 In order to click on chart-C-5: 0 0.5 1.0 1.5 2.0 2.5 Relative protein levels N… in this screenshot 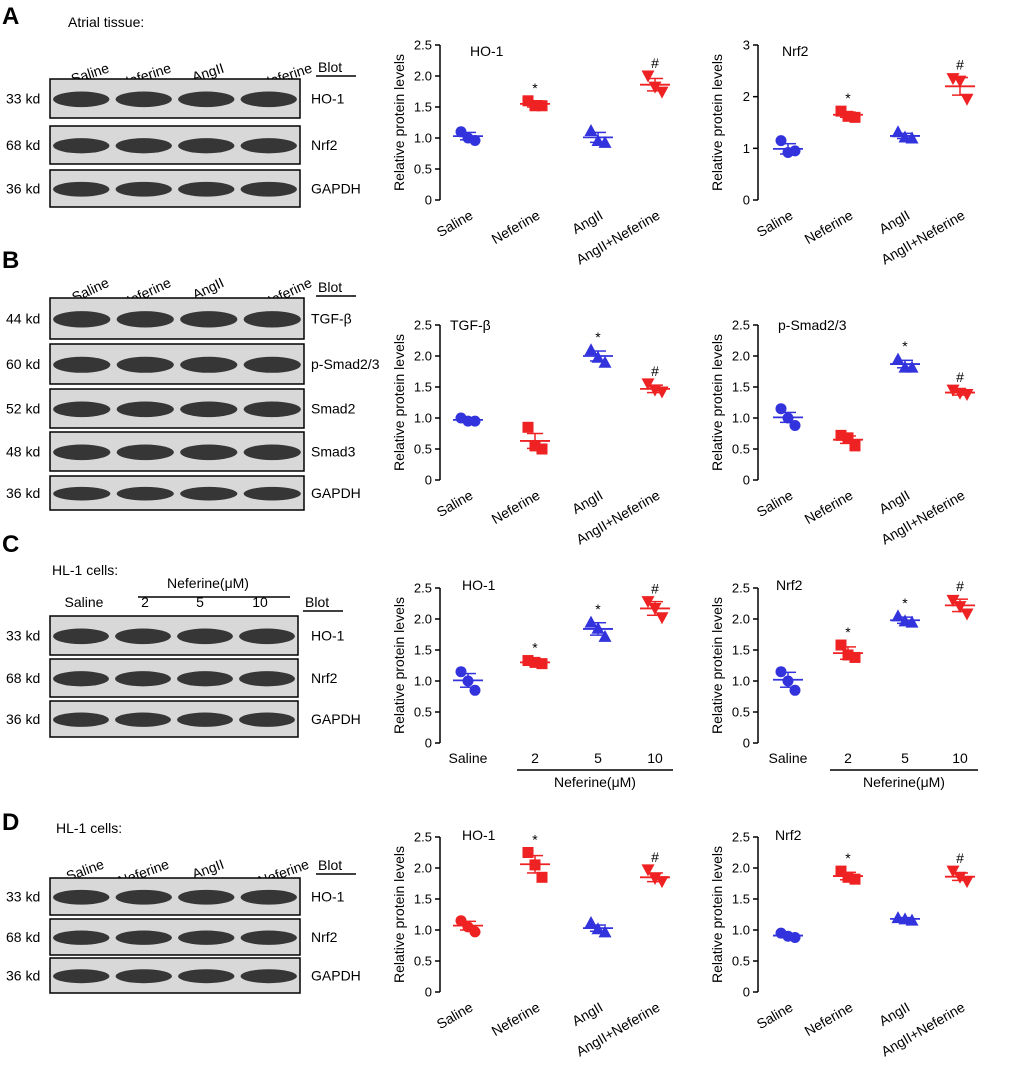, I will do `click(843, 683)`.